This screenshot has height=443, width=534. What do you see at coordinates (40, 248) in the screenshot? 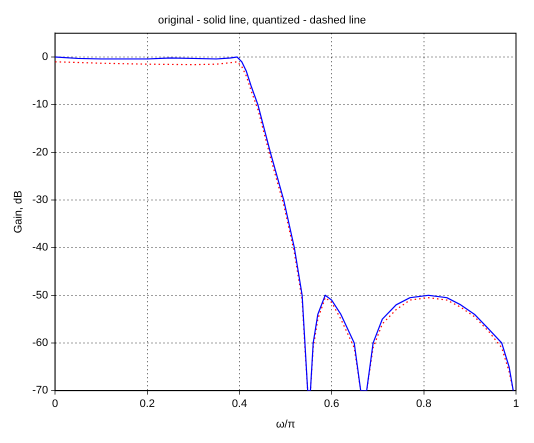
I see `y-tick-label: -40` at bounding box center [40, 248].